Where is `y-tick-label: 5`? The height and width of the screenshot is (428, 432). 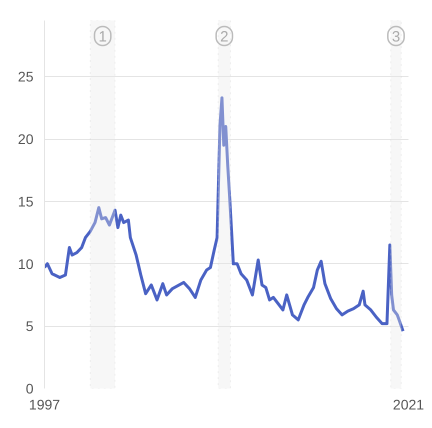
y-tick-label: 5 is located at coordinates (30, 326).